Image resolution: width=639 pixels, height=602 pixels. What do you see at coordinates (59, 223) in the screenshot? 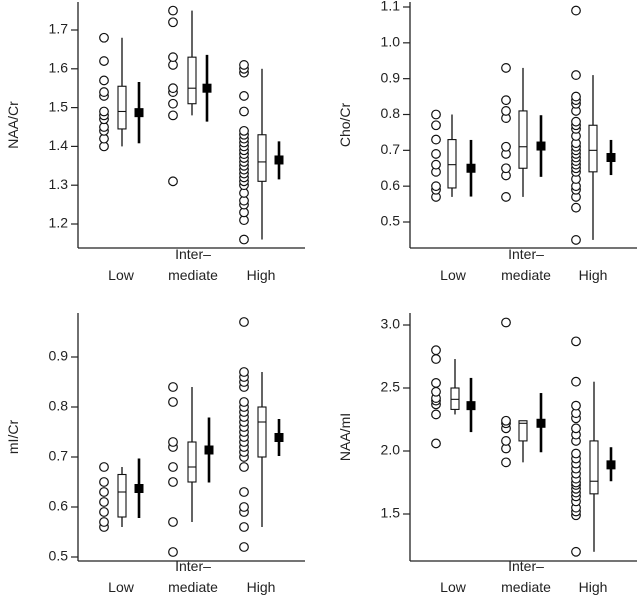
I see `y-tick-label: 1.2` at bounding box center [59, 223].